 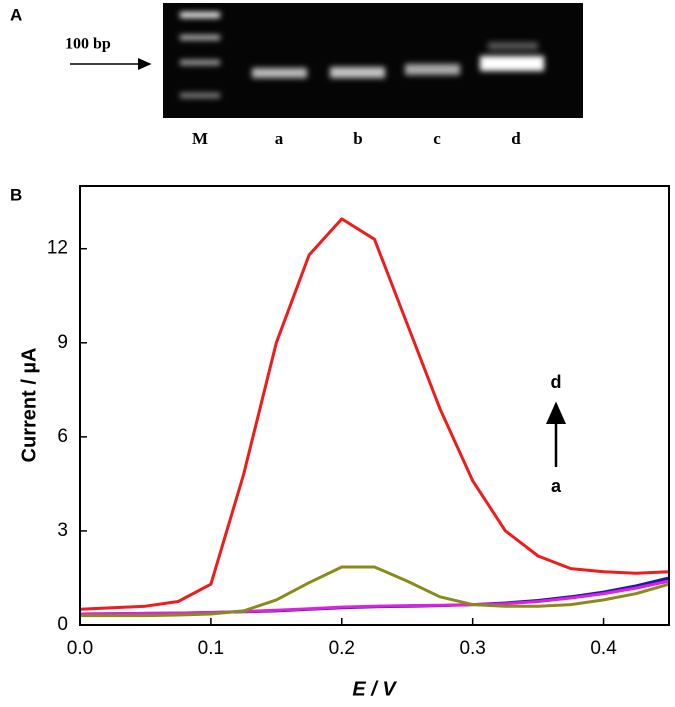 I want to click on y-tick-label: 6, so click(x=62, y=436).